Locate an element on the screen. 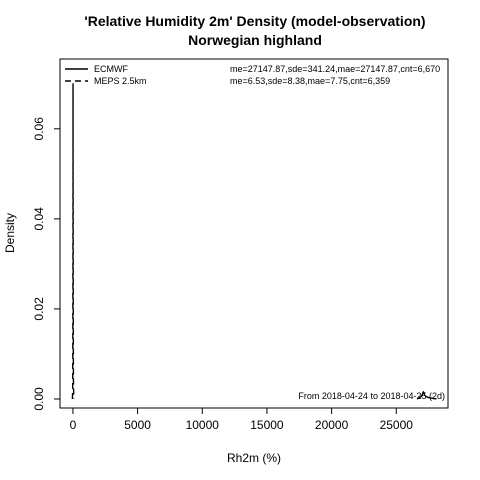 This screenshot has height=480, width=480. x-tick-label: 20000 is located at coordinates (332, 425).